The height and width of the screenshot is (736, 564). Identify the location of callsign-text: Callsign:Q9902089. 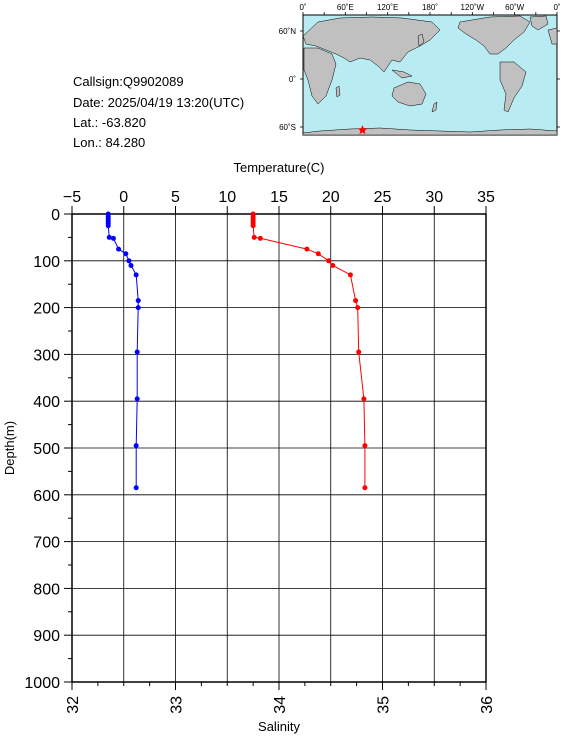
(128, 81).